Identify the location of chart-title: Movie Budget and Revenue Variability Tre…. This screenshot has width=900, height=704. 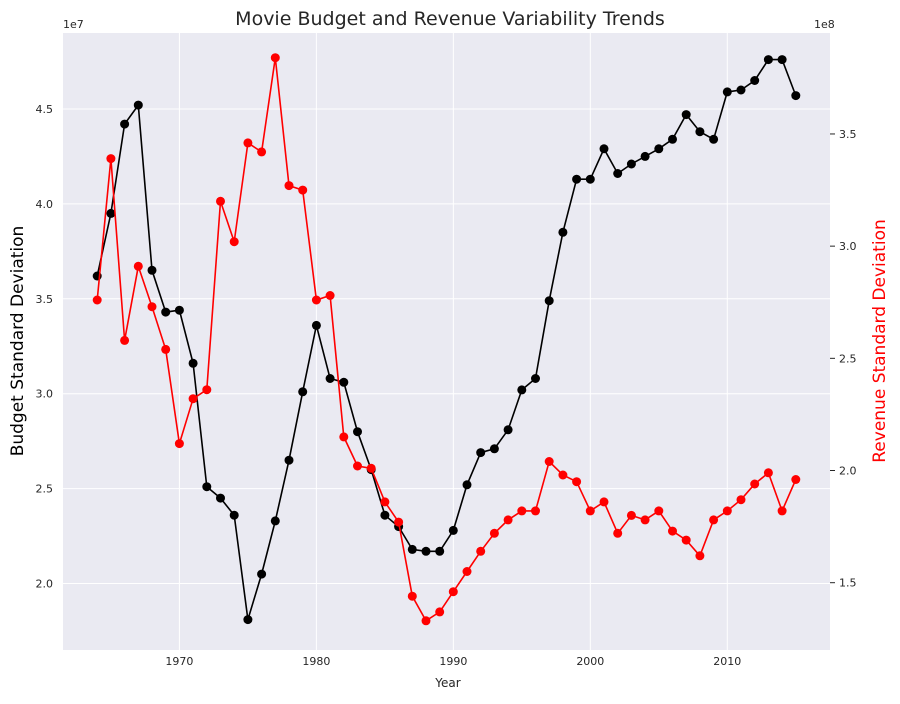
(450, 19).